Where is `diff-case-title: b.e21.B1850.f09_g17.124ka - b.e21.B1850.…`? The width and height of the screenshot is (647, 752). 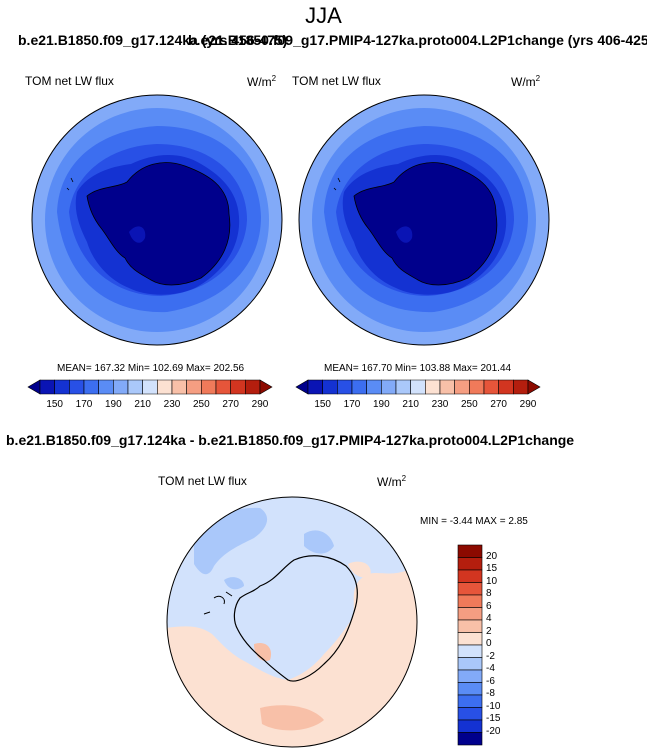 diff-case-title: b.e21.B1850.f09_g17.124ka - b.e21.B1850.… is located at coordinates (290, 440).